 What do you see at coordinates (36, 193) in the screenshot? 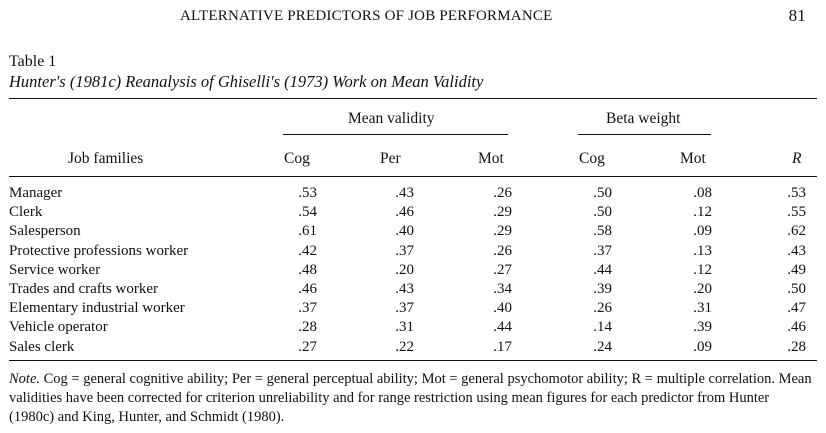
I see `job-family-label: Manager` at bounding box center [36, 193].